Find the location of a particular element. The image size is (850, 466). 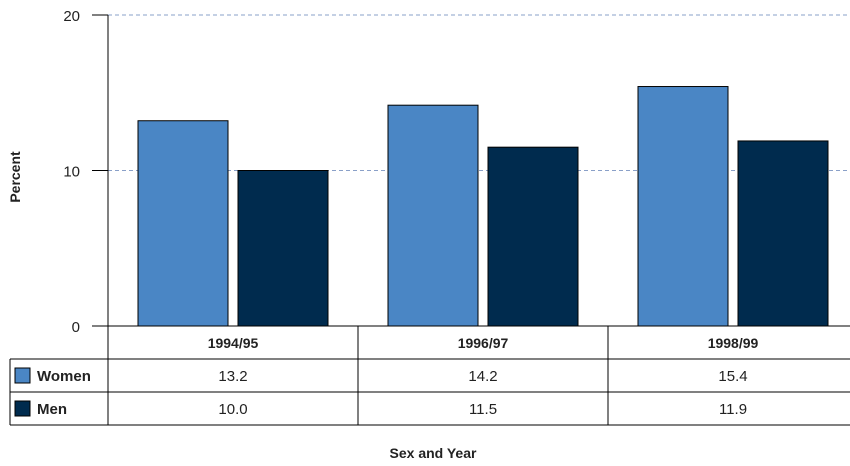

legend-label-women: Women is located at coordinates (64, 376).